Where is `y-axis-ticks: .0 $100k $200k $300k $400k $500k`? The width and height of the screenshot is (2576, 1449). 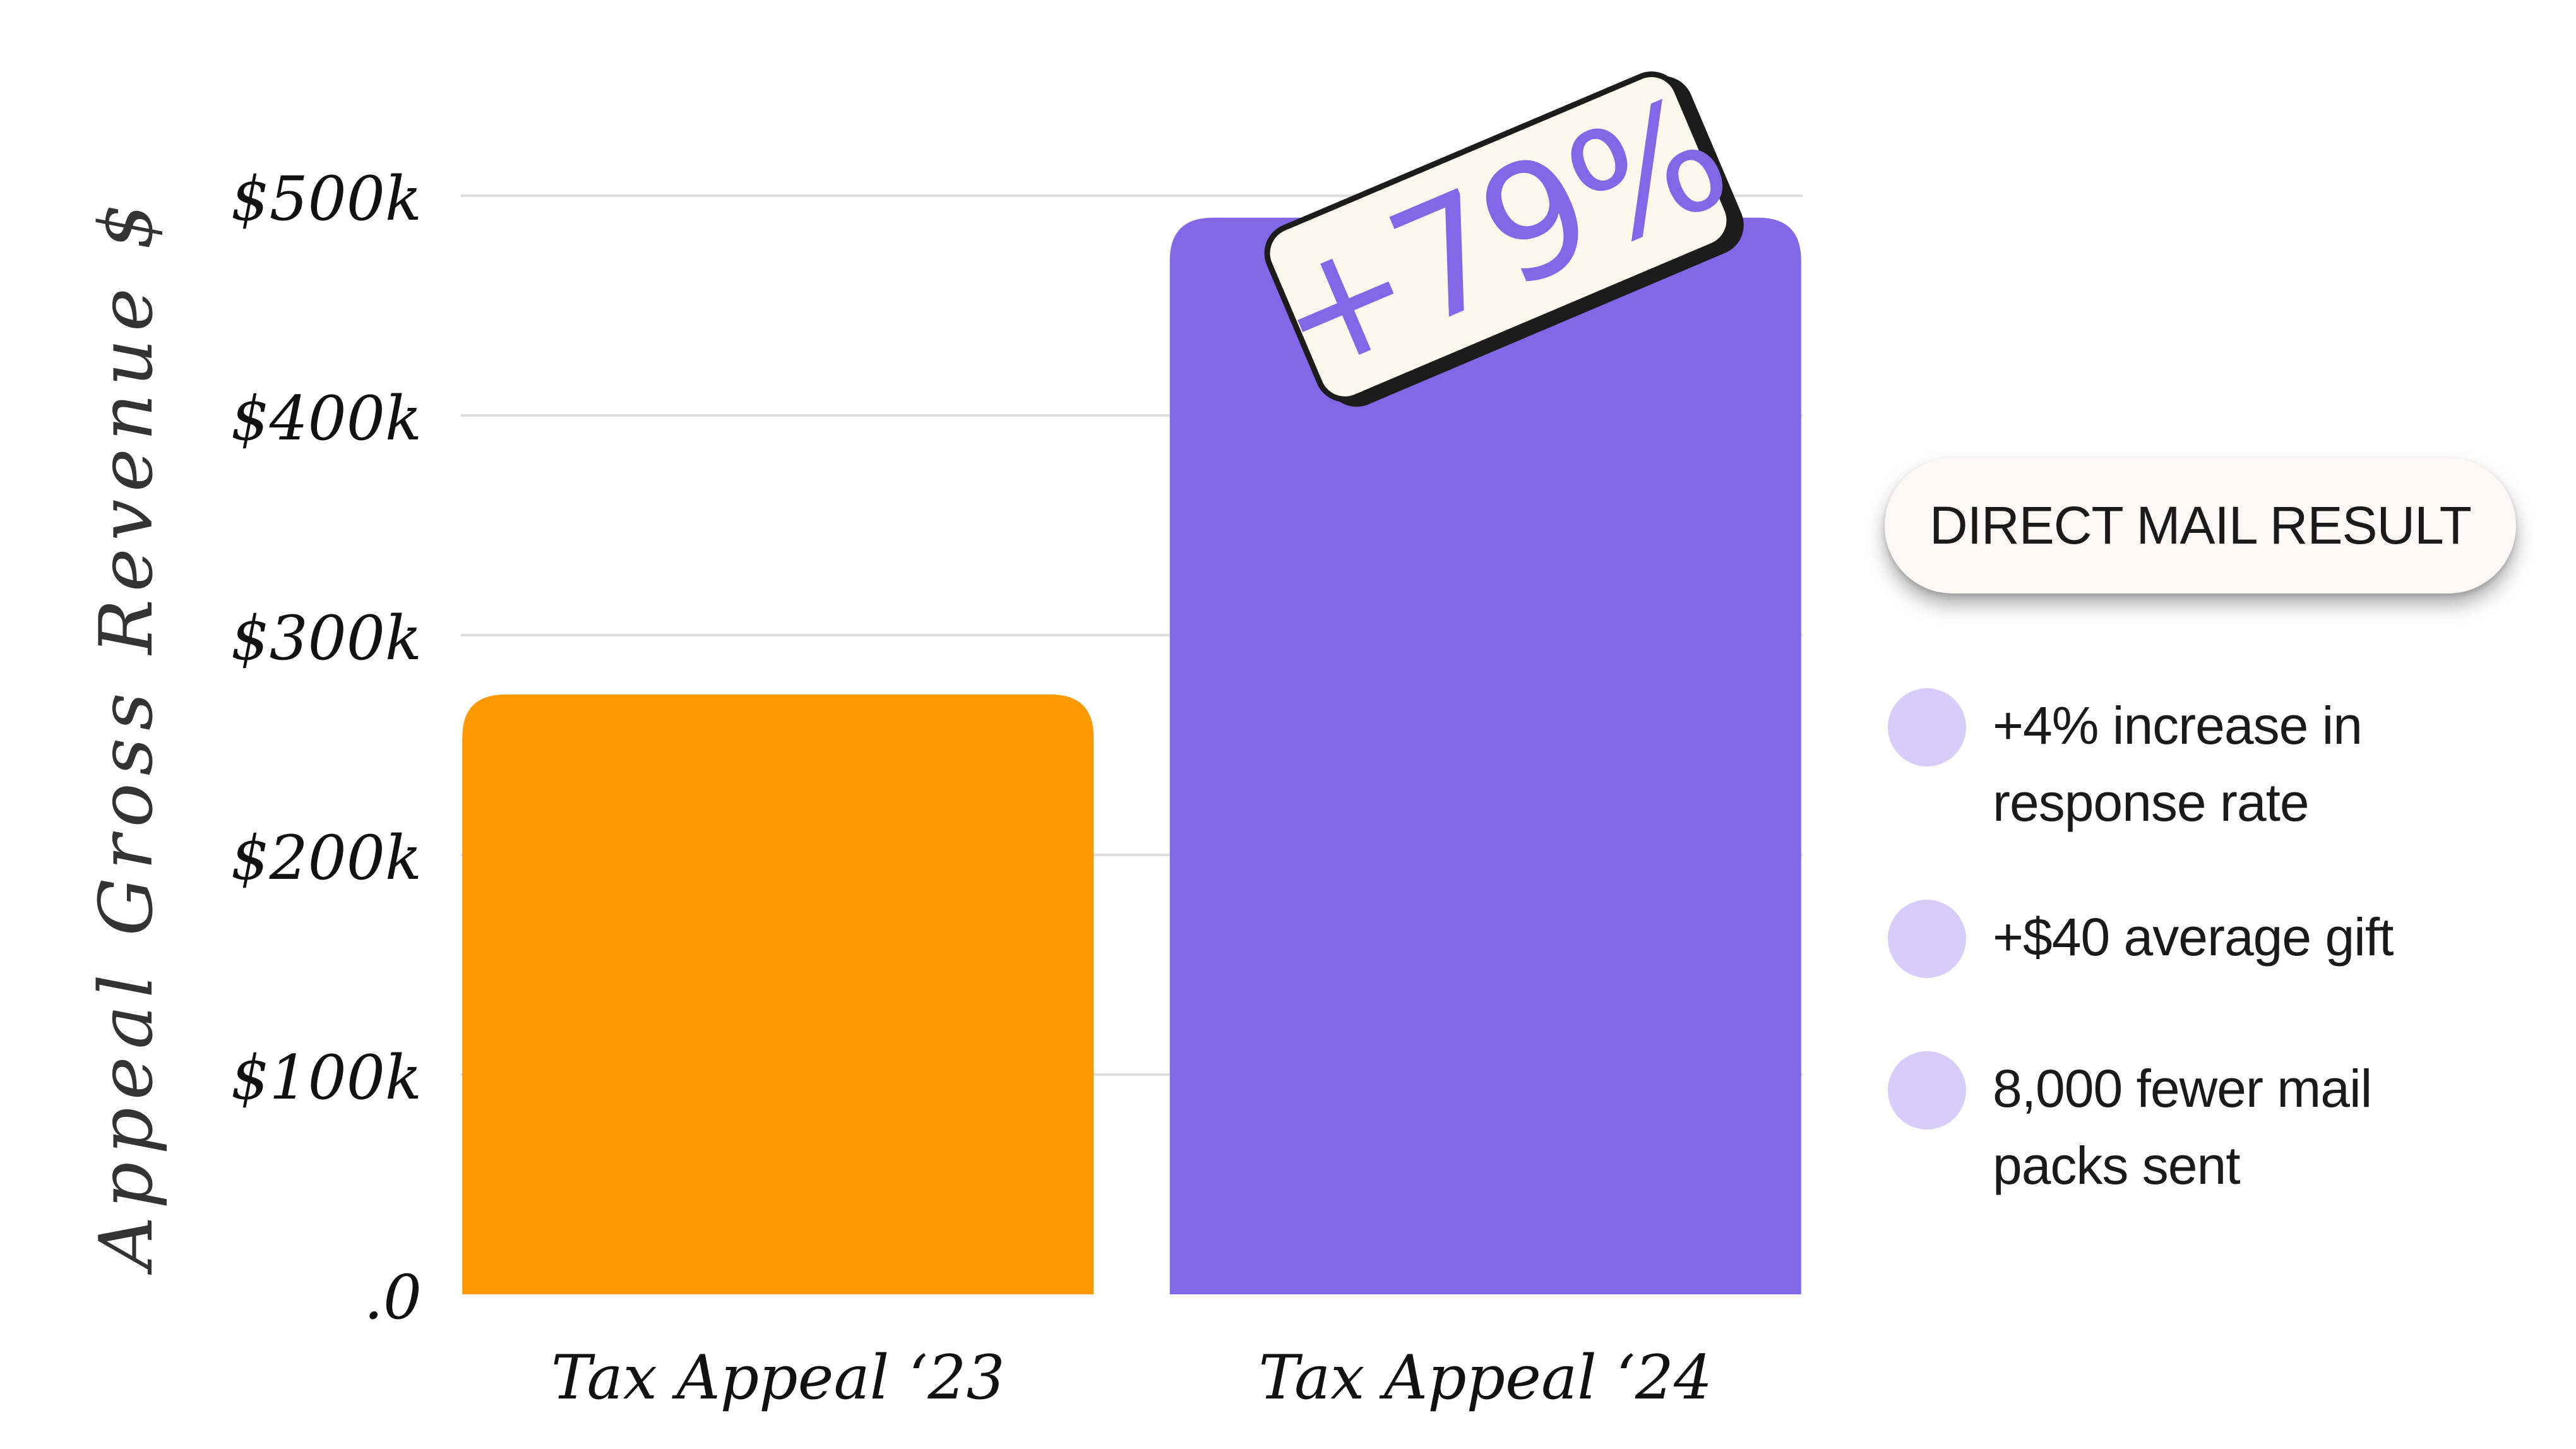 y-axis-ticks: .0 $100k $200k $300k $400k $500k is located at coordinates (326, 748).